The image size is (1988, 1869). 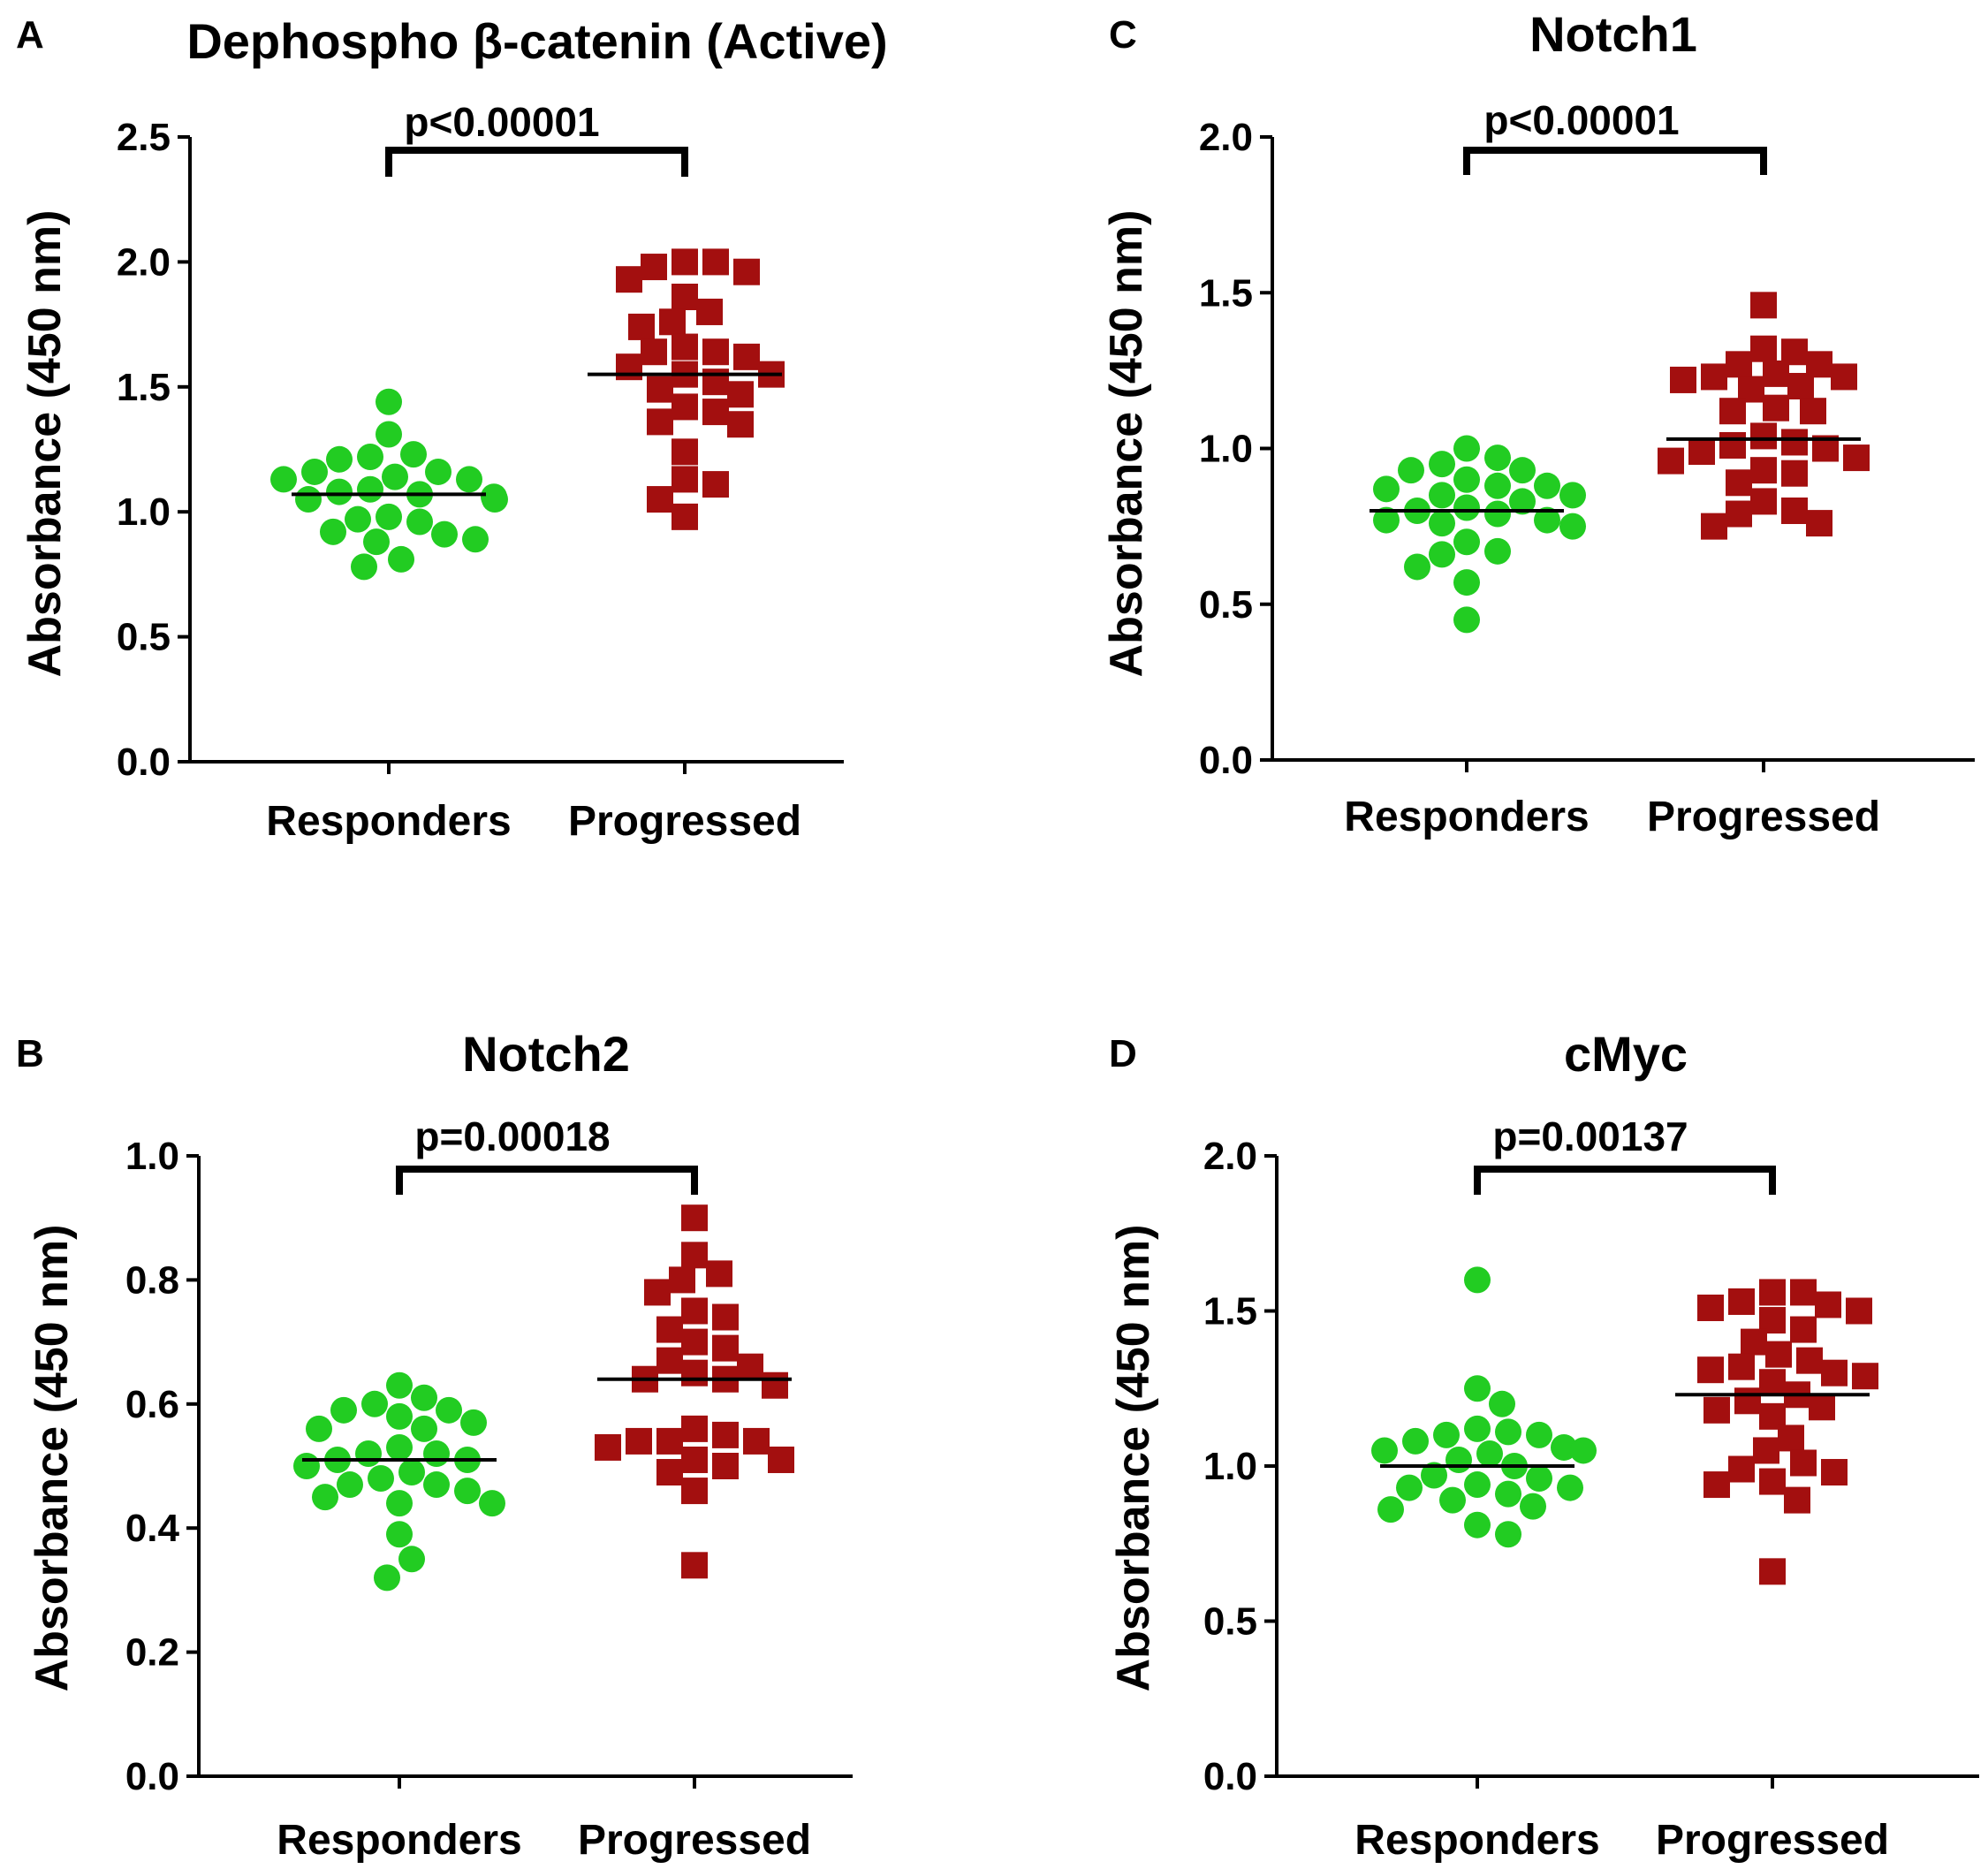 What do you see at coordinates (1587, 449) in the screenshot?
I see `plot-area: 0.0 0.5 1.0 1.5 2.0` at bounding box center [1587, 449].